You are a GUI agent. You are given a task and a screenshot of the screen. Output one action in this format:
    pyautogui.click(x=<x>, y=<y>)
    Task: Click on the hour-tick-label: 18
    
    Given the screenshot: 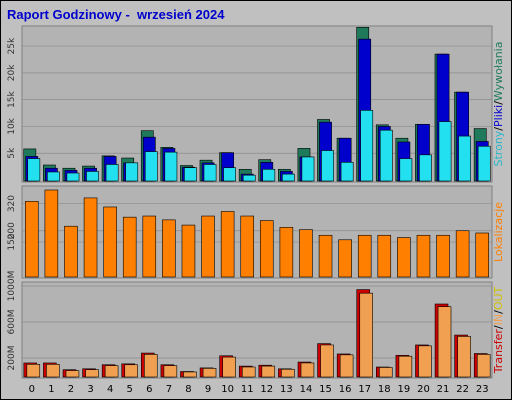 What is the action you would take?
    pyautogui.click(x=384, y=389)
    